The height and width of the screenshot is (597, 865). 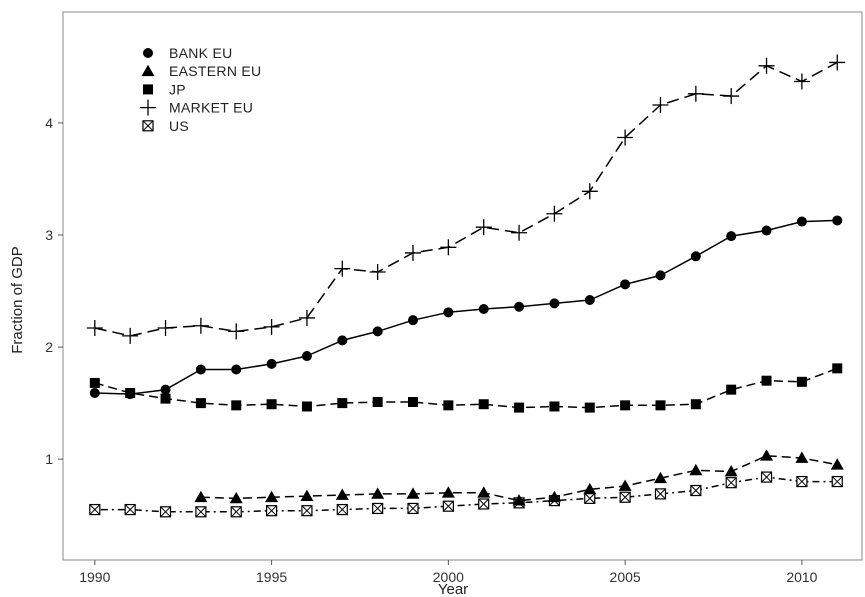 I want to click on legend: BANK EU EASTERN EU JP MARKET EU US, so click(x=200, y=89).